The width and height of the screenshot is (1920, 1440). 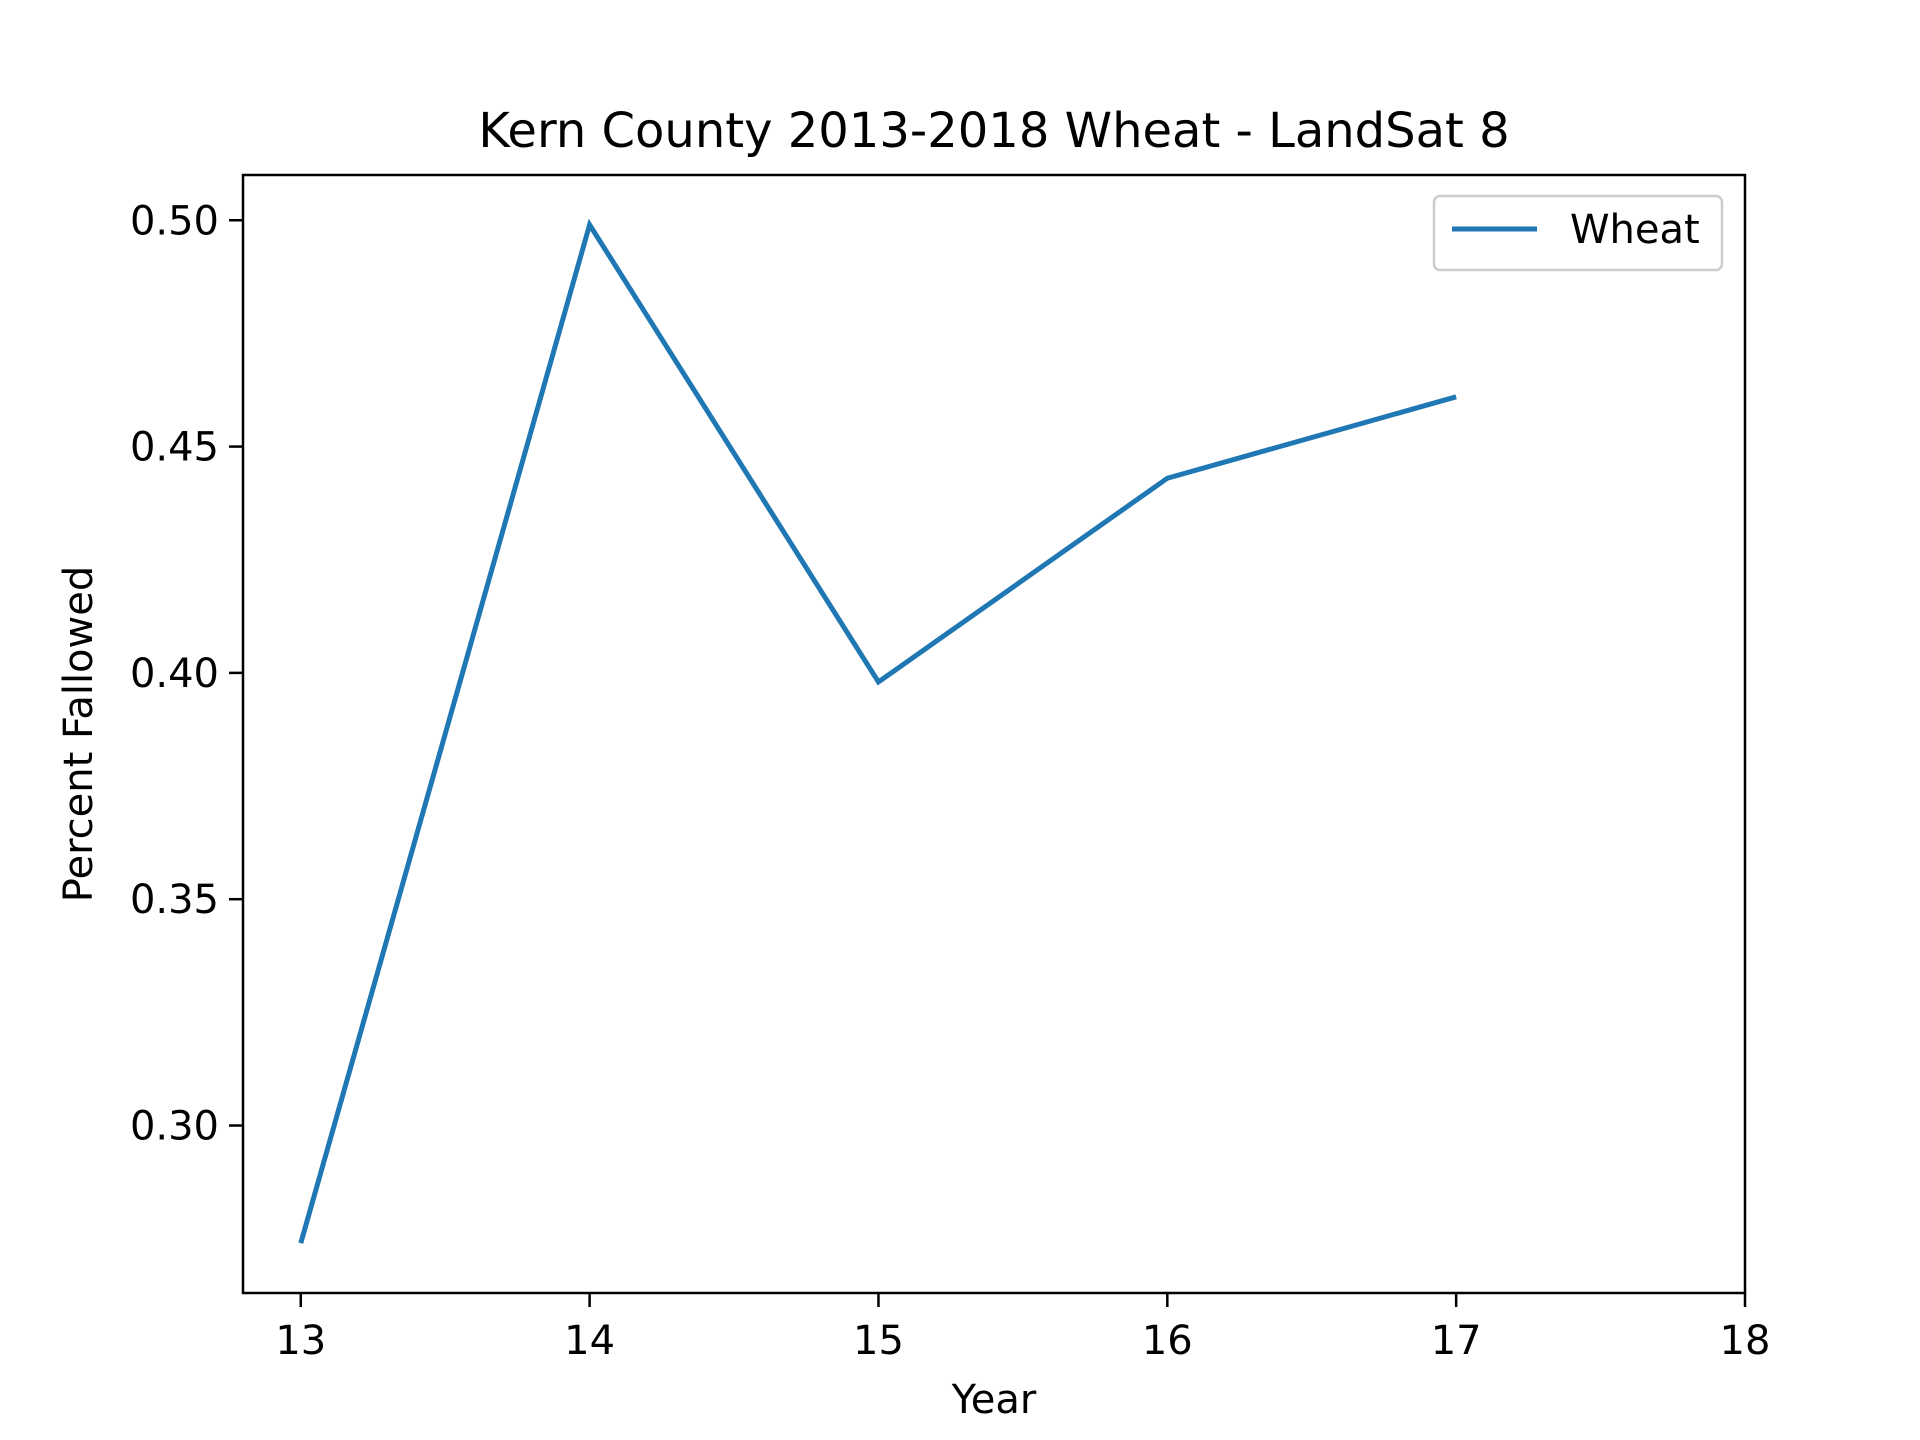 I want to click on y-tick-label: 0.35, so click(x=174, y=900).